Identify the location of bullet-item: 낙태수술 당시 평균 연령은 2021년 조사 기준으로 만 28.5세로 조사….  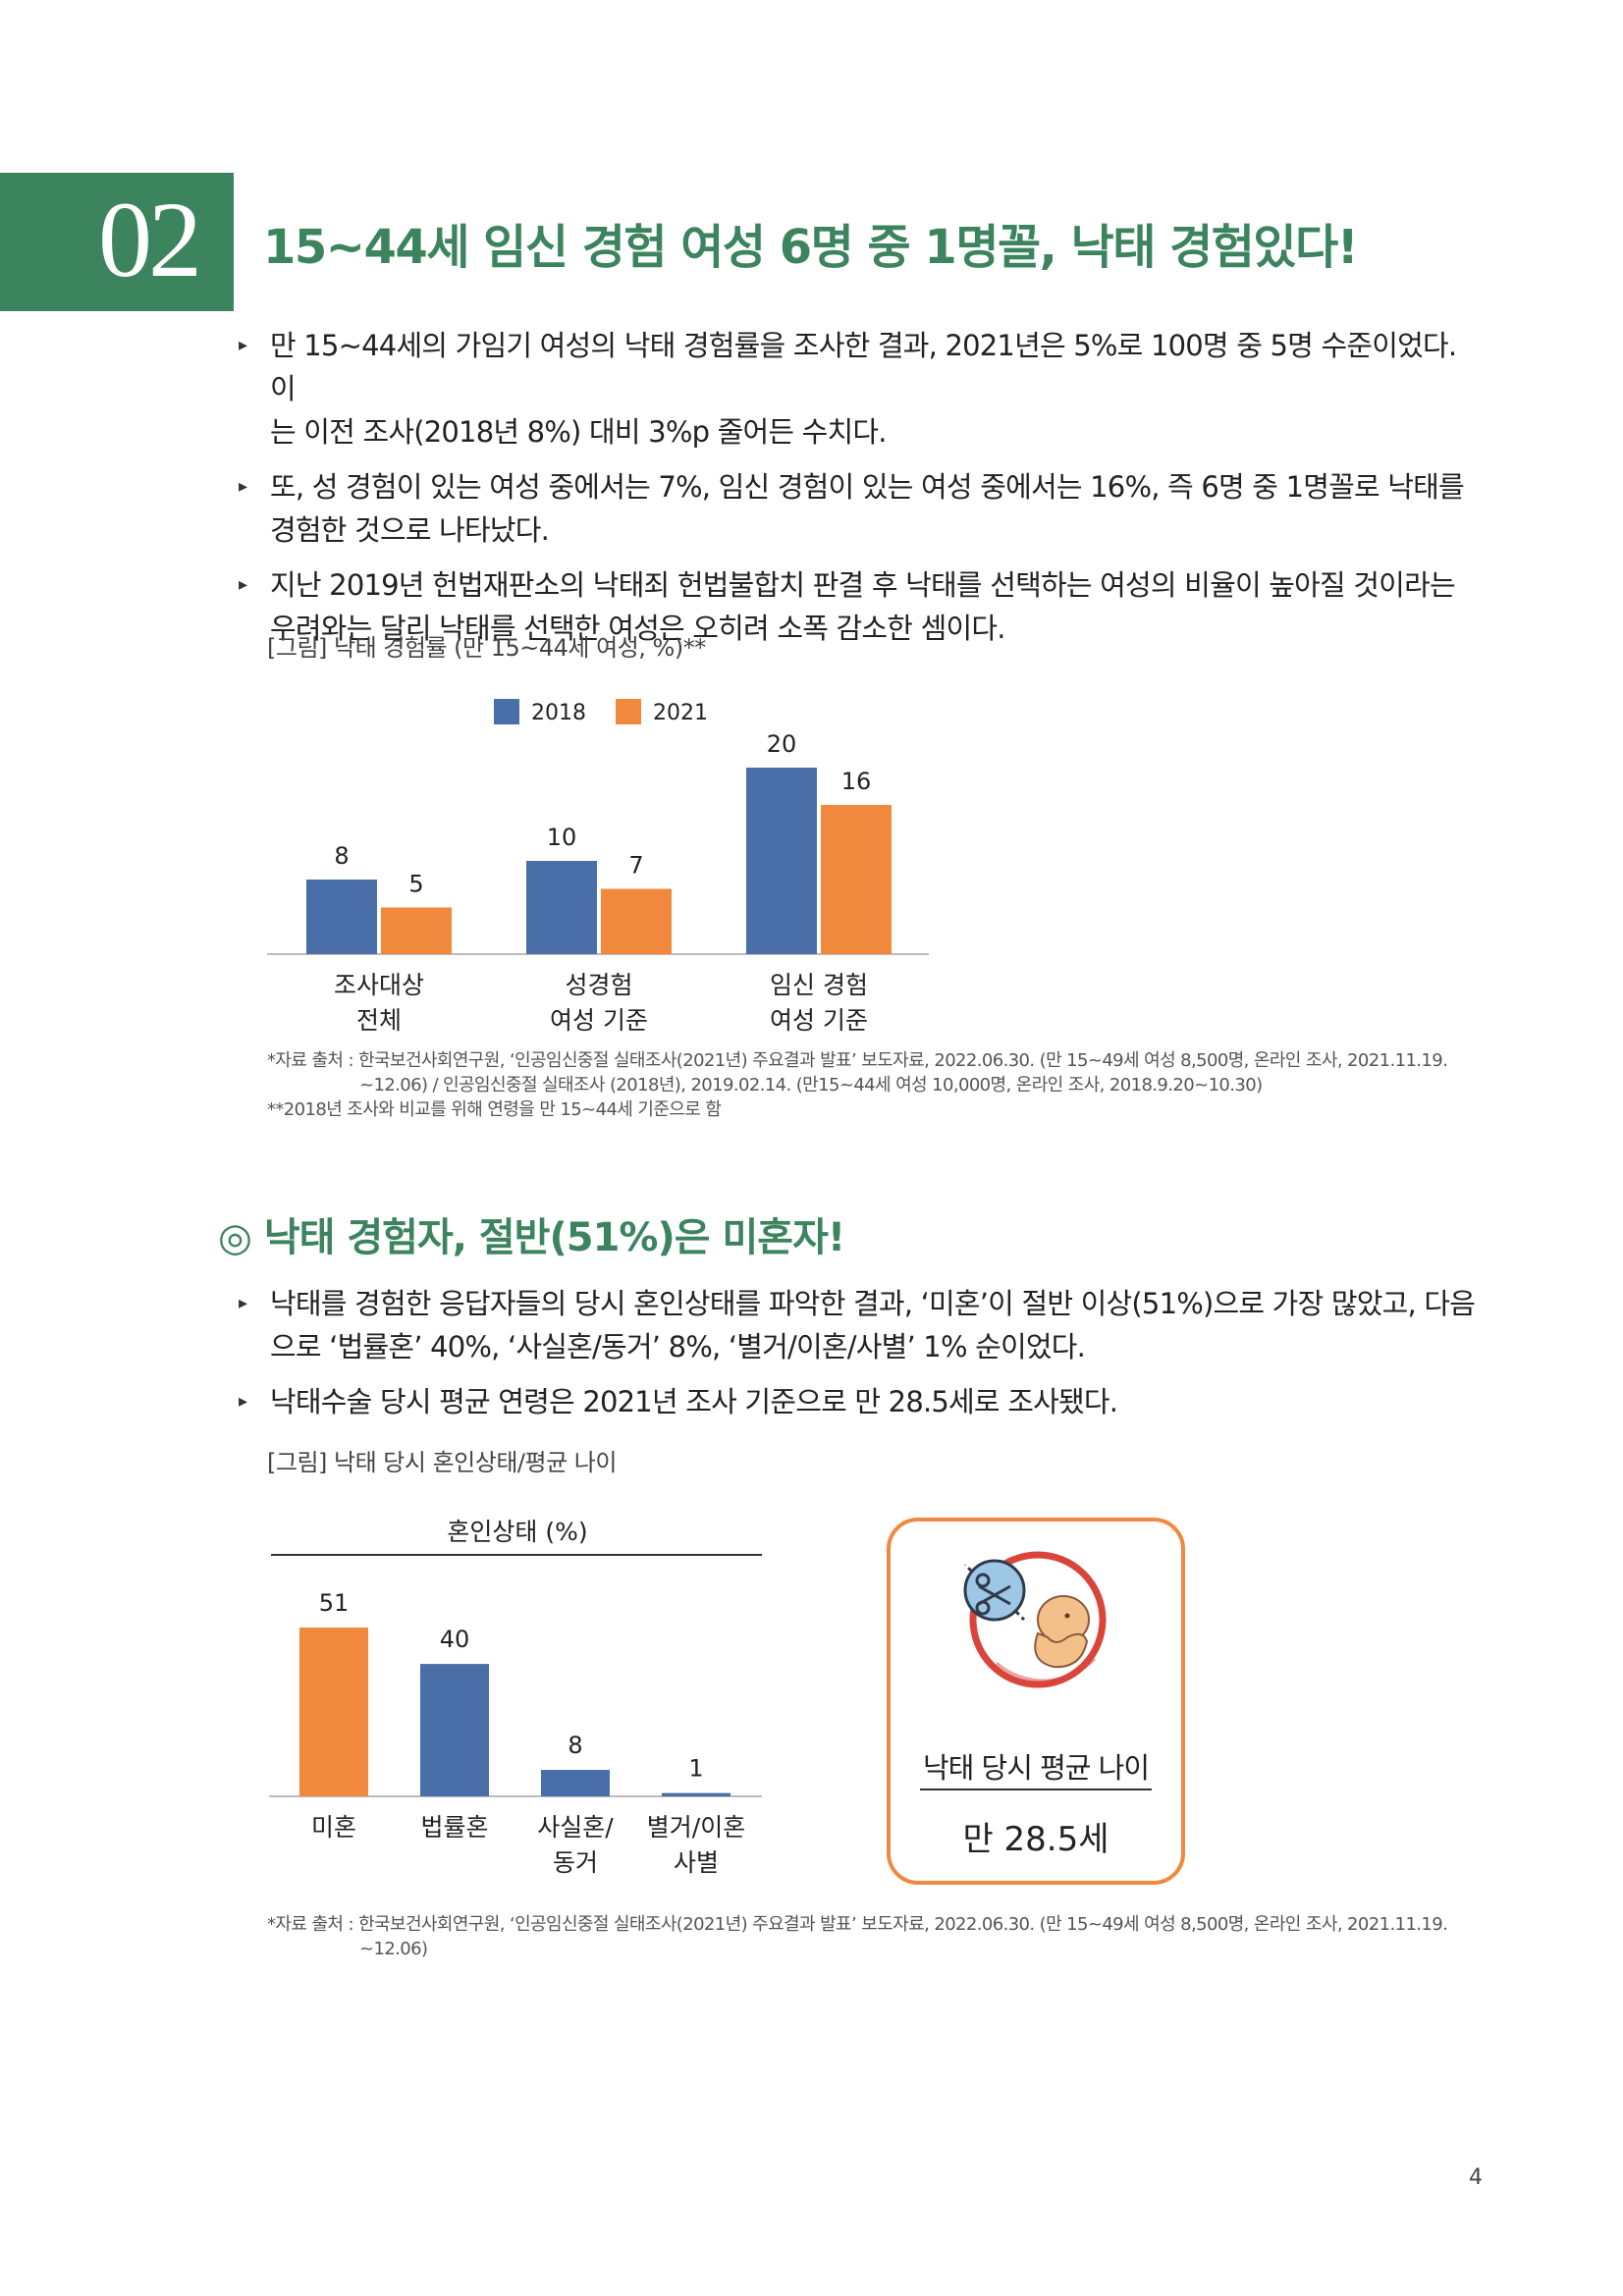
(862, 1401).